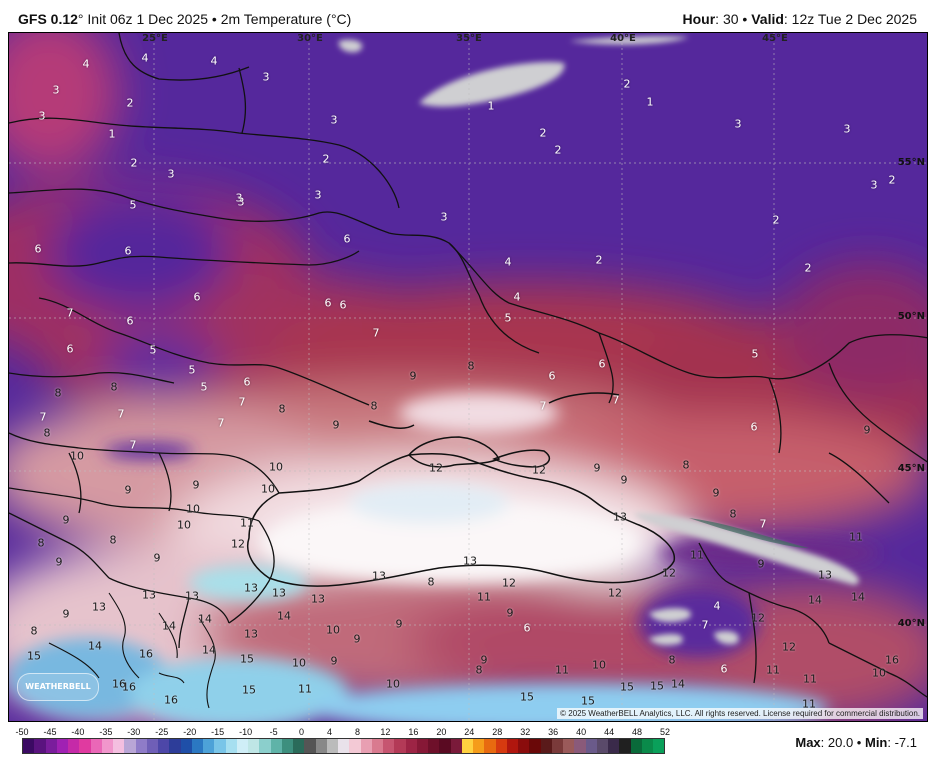 This screenshot has width=935, height=768. I want to click on lat-label-40n: 40°N, so click(911, 623).